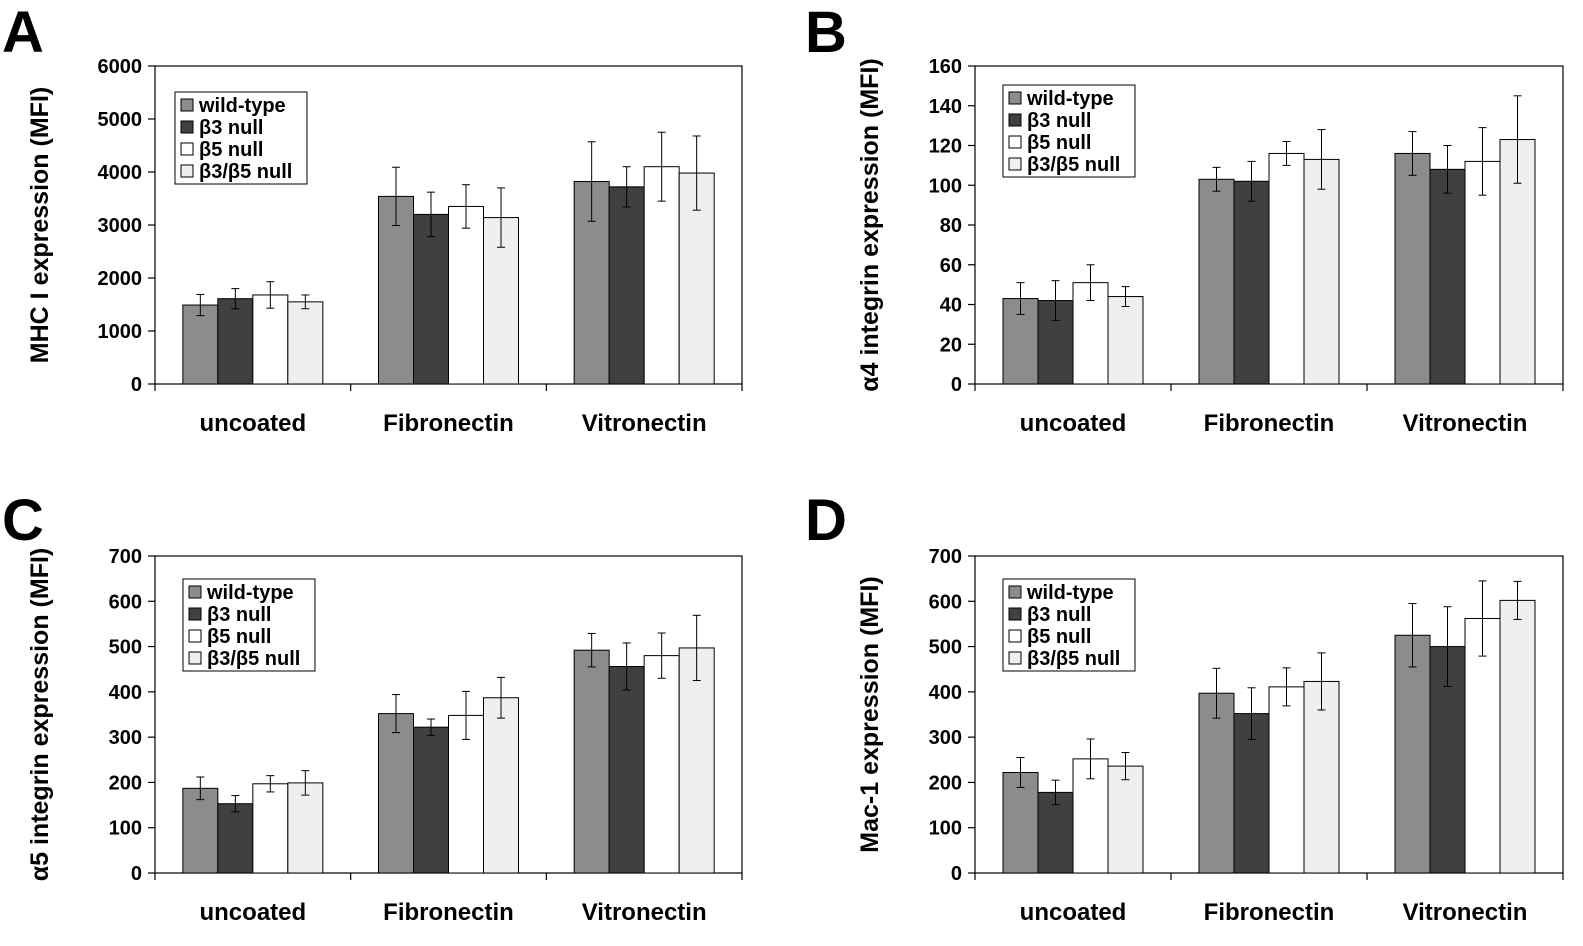 Image resolution: width=1583 pixels, height=946 pixels. What do you see at coordinates (120, 332) in the screenshot?
I see `y-tick-label: 1000` at bounding box center [120, 332].